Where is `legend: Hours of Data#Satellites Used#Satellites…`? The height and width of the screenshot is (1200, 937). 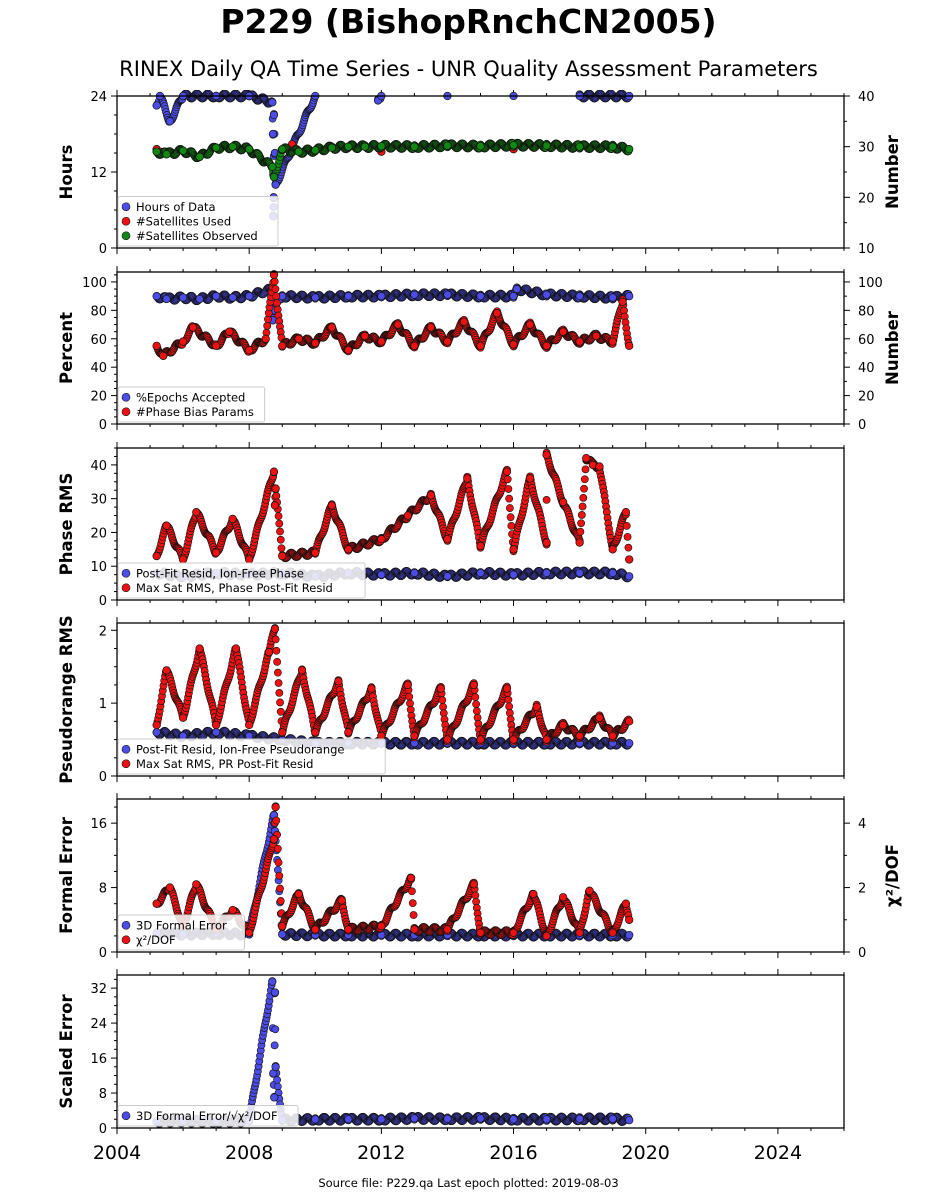 legend: Hours of Data#Satellites Used#Satellites… is located at coordinates (198, 221).